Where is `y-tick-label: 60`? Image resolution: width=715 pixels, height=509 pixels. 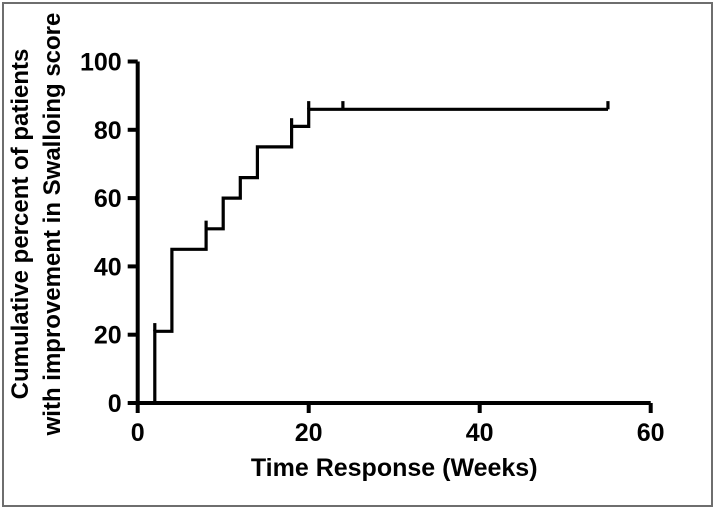
y-tick-label: 60 is located at coordinates (108, 199).